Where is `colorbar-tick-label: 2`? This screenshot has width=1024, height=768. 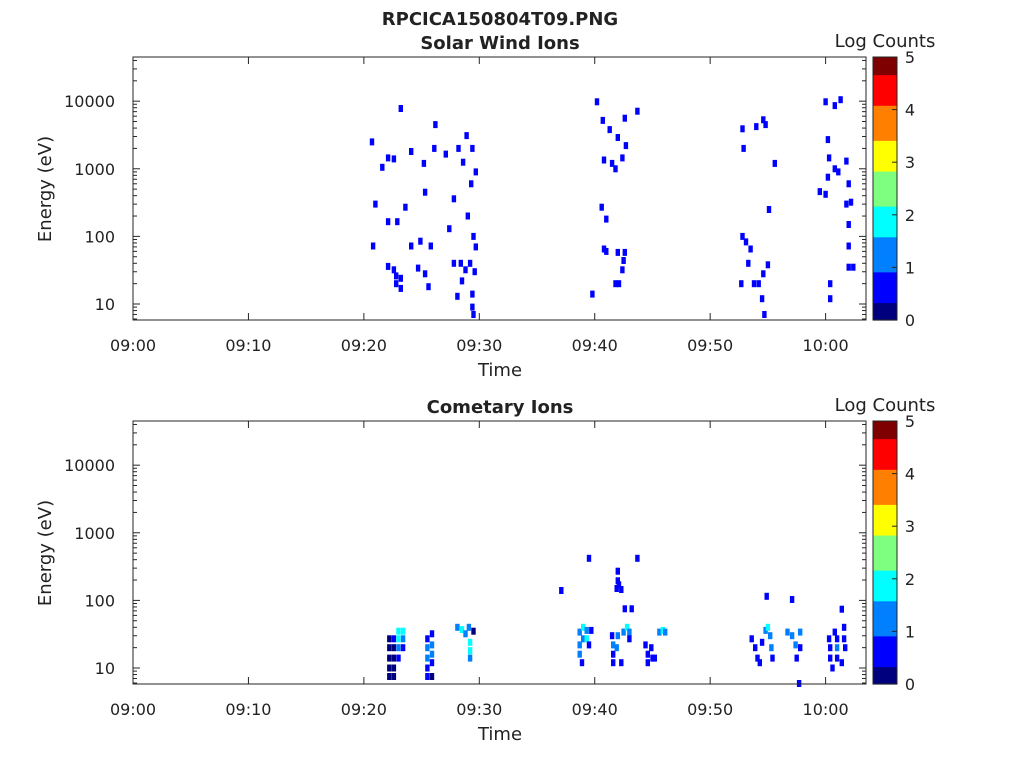
colorbar-tick-label: 2 is located at coordinates (910, 215).